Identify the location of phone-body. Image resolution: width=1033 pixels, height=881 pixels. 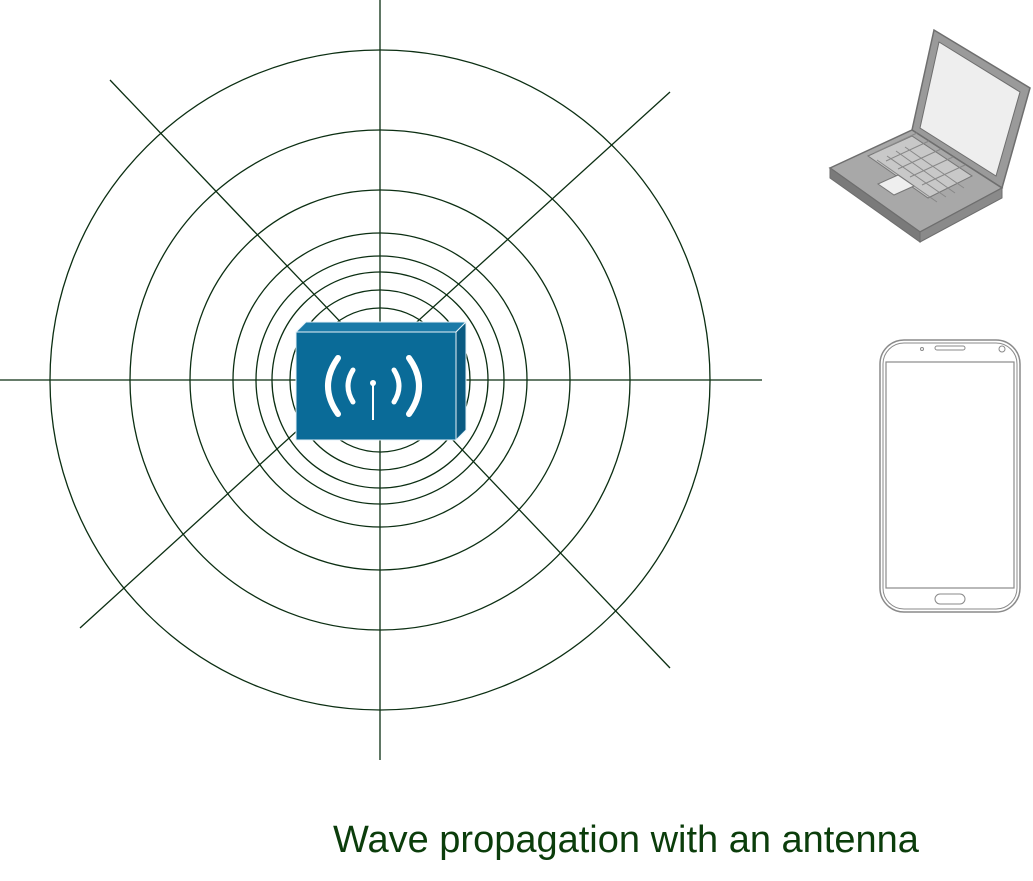
(950, 476).